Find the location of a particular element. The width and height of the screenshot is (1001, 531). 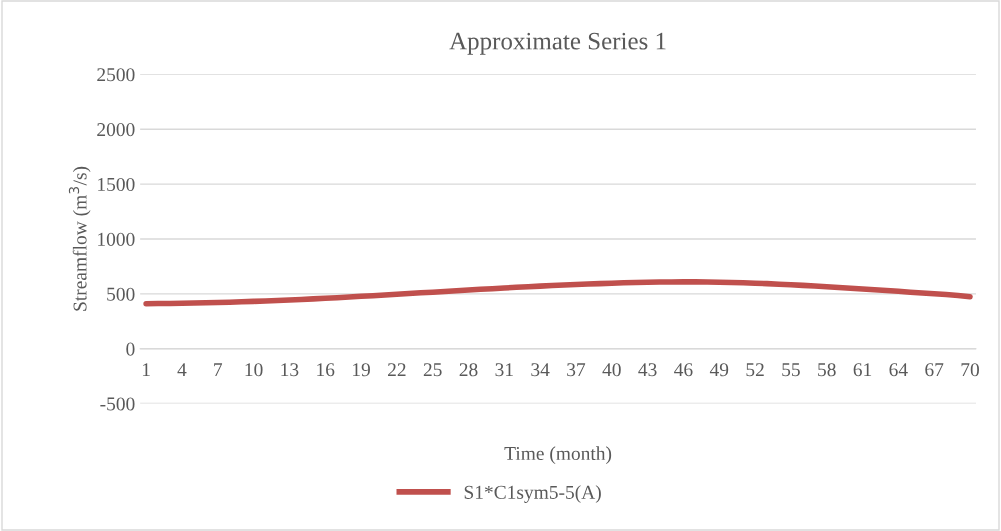

x-tick-label: 58 is located at coordinates (827, 370).